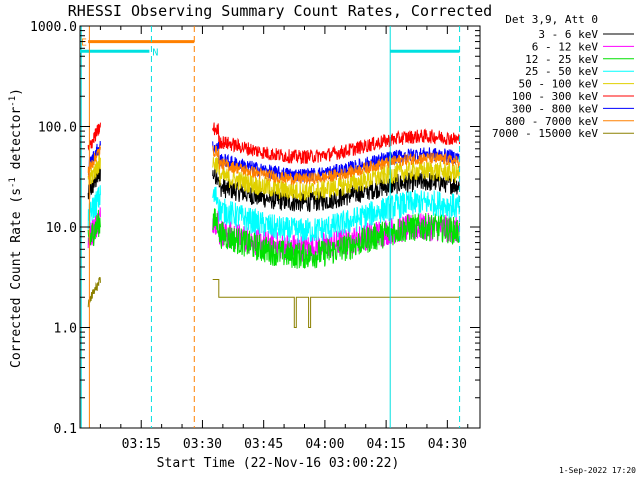 This screenshot has width=640, height=480. Describe the element at coordinates (84, 43) in the screenshot. I see `flag-label: E` at that location.